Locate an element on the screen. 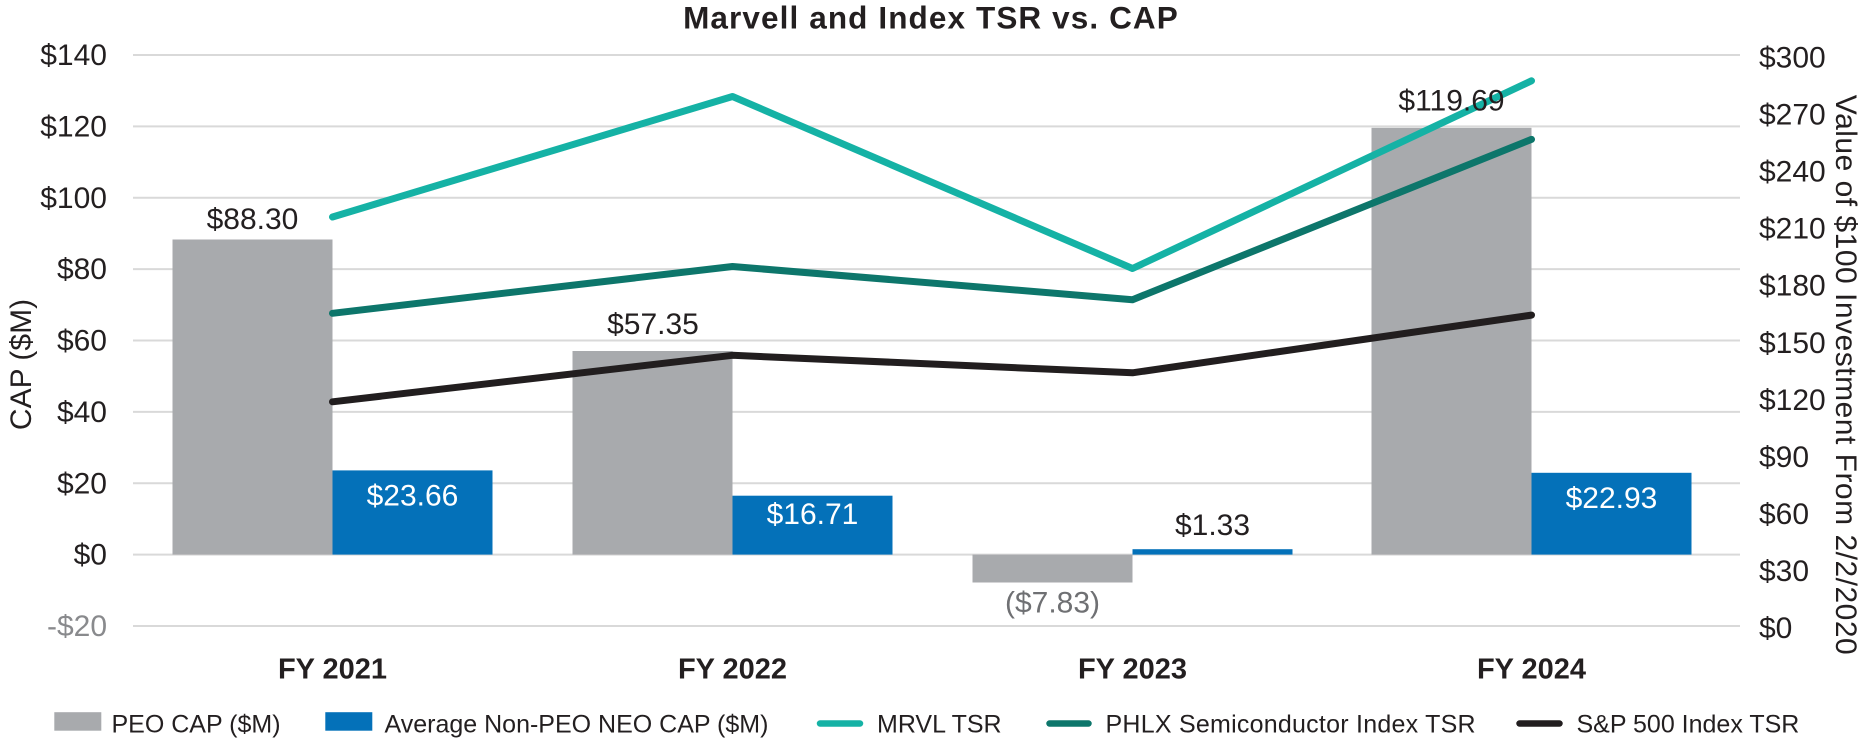  svg-text: $80 is located at coordinates (82, 269).